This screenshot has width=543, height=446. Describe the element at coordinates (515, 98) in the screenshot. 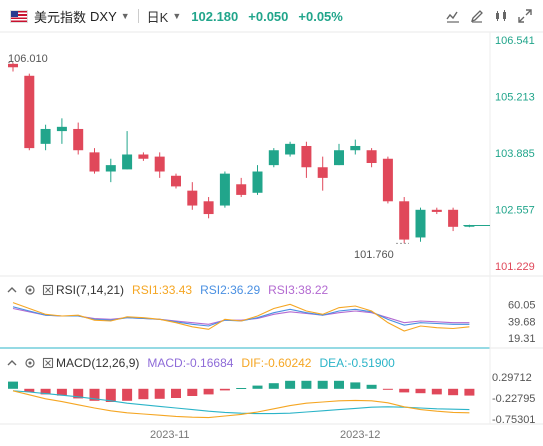

I see `price-axis-label: 105.213` at that location.